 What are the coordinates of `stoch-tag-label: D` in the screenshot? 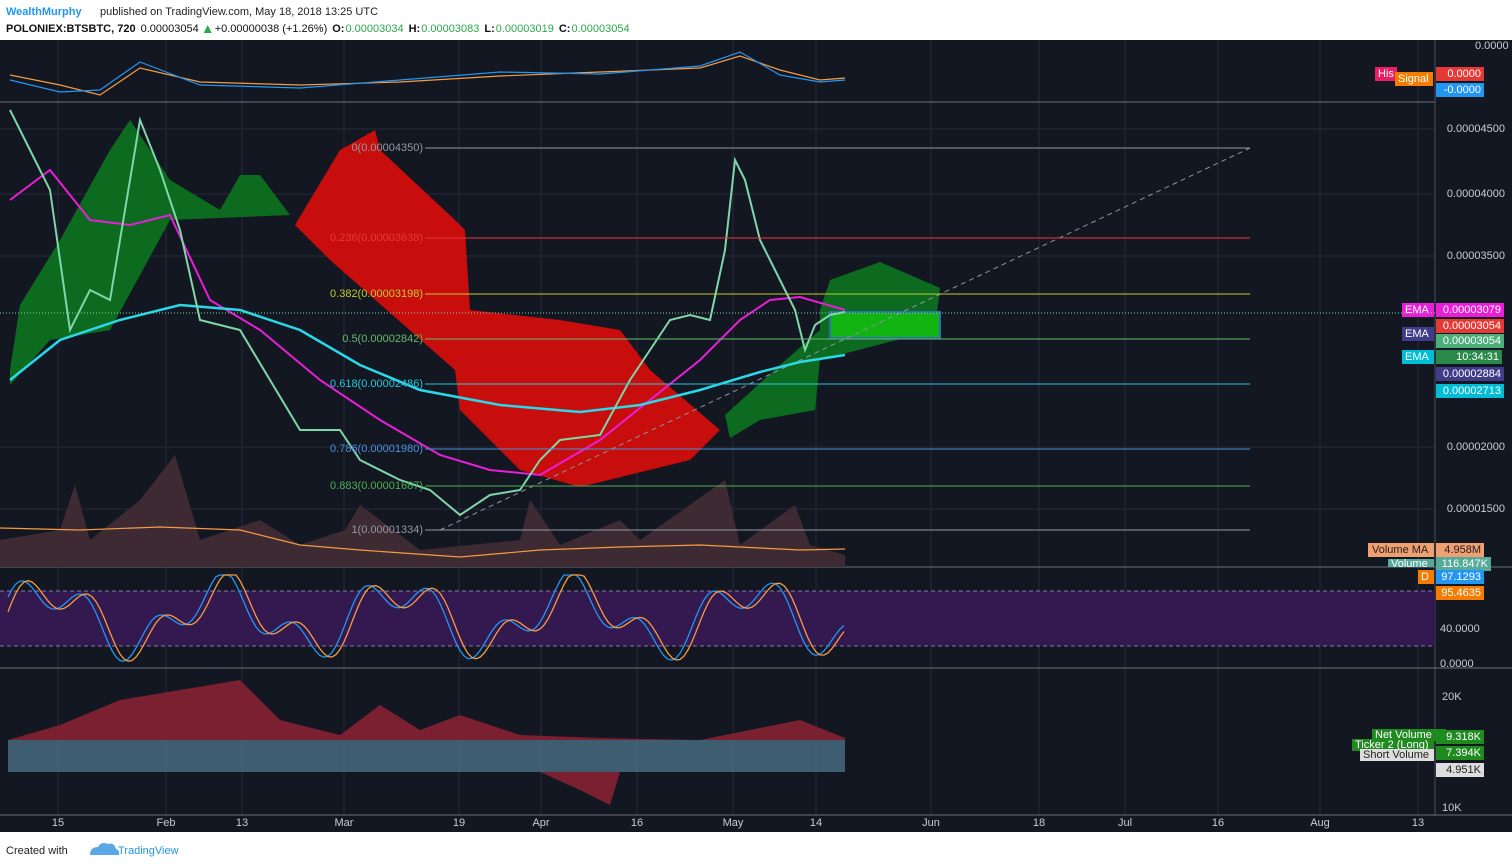 It's located at (1425, 577).